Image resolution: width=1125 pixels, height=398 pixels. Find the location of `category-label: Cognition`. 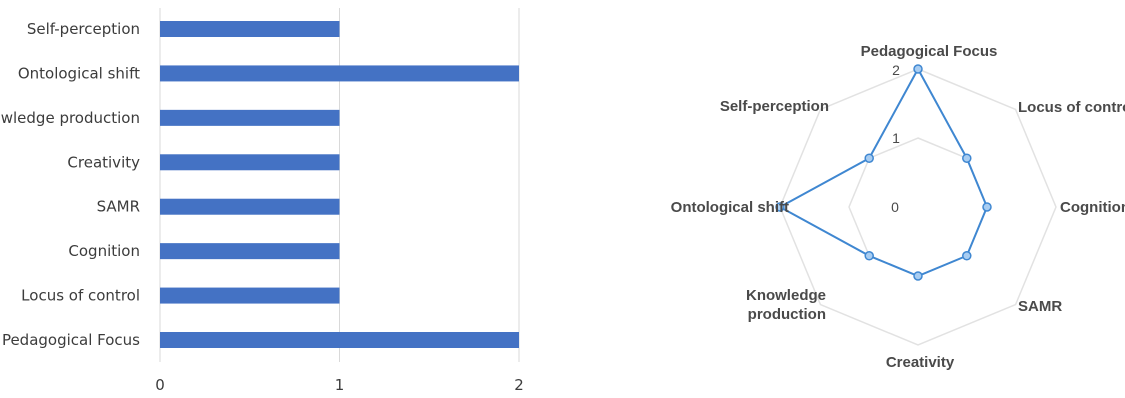

category-label: Cognition is located at coordinates (104, 251).